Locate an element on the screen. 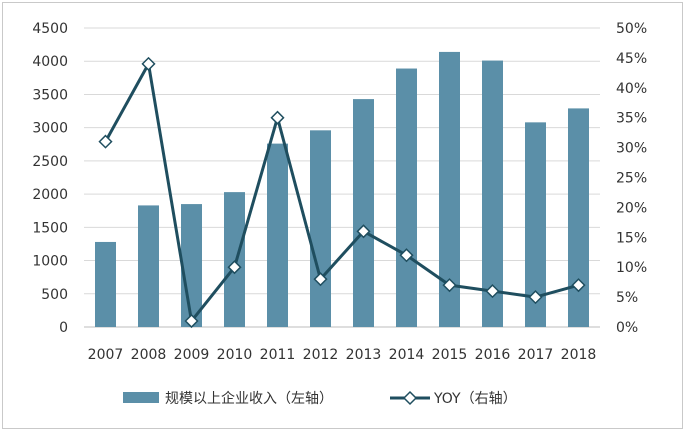 Image resolution: width=687 pixels, height=433 pixels. yoy-point-2007 is located at coordinates (105, 141).